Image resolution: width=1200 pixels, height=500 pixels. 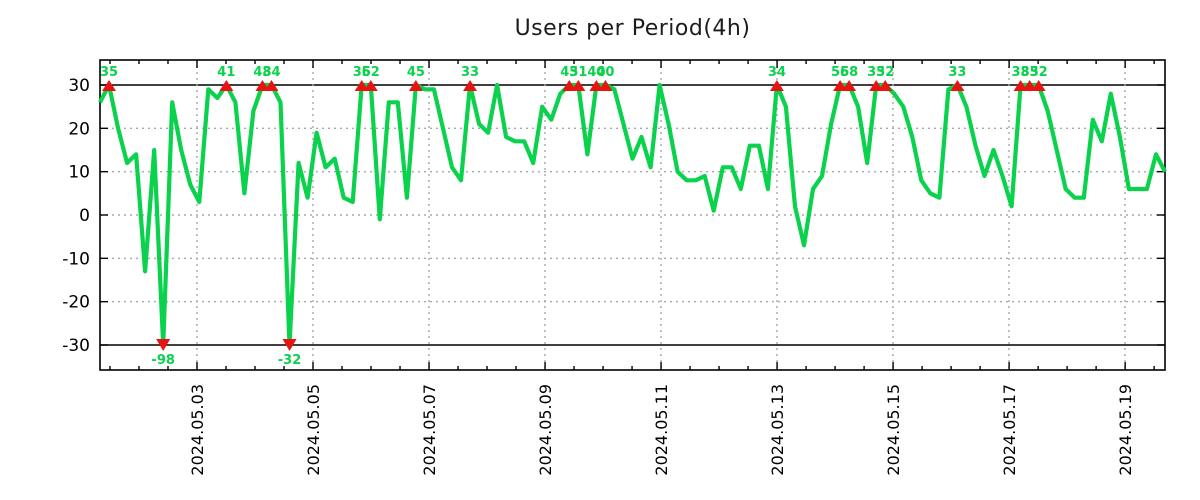 What do you see at coordinates (849, 72) in the screenshot?
I see `peak-value-label: 58` at bounding box center [849, 72].